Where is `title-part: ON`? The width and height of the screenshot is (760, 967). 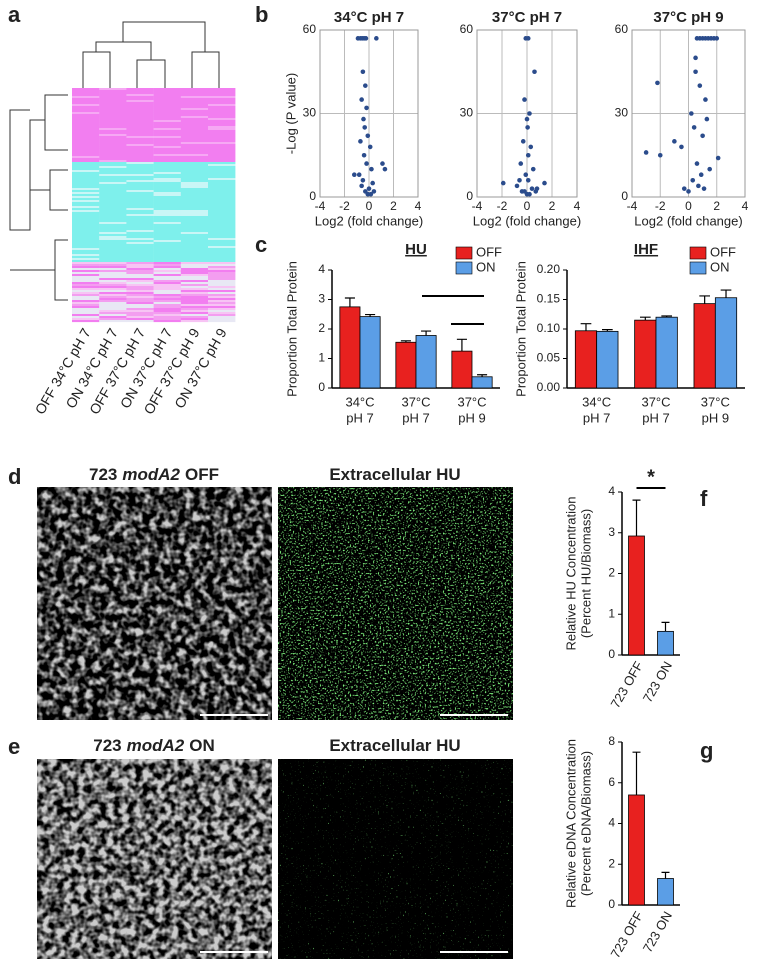
title-part: ON is located at coordinates (202, 745).